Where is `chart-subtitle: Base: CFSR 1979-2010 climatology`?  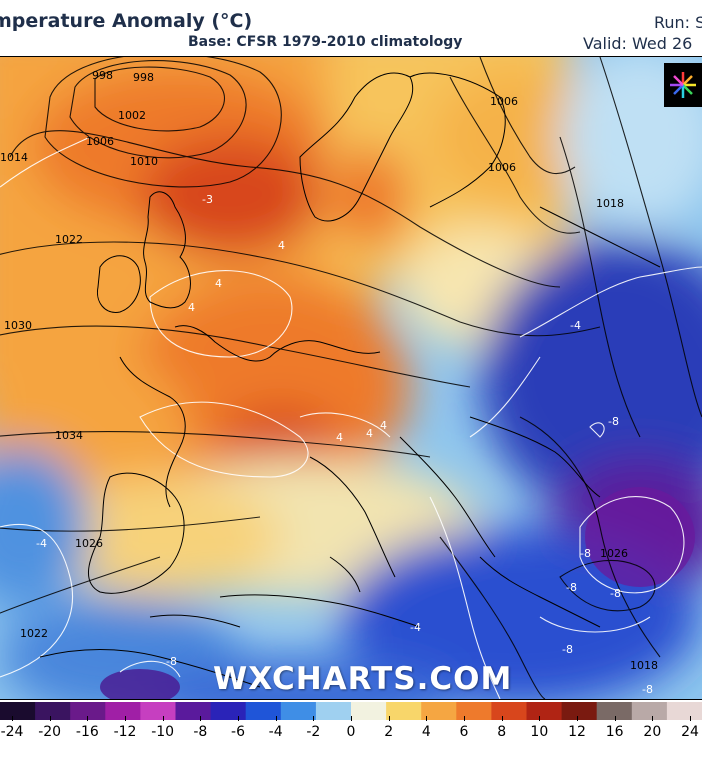 chart-subtitle: Base: CFSR 1979-2010 climatology is located at coordinates (325, 42).